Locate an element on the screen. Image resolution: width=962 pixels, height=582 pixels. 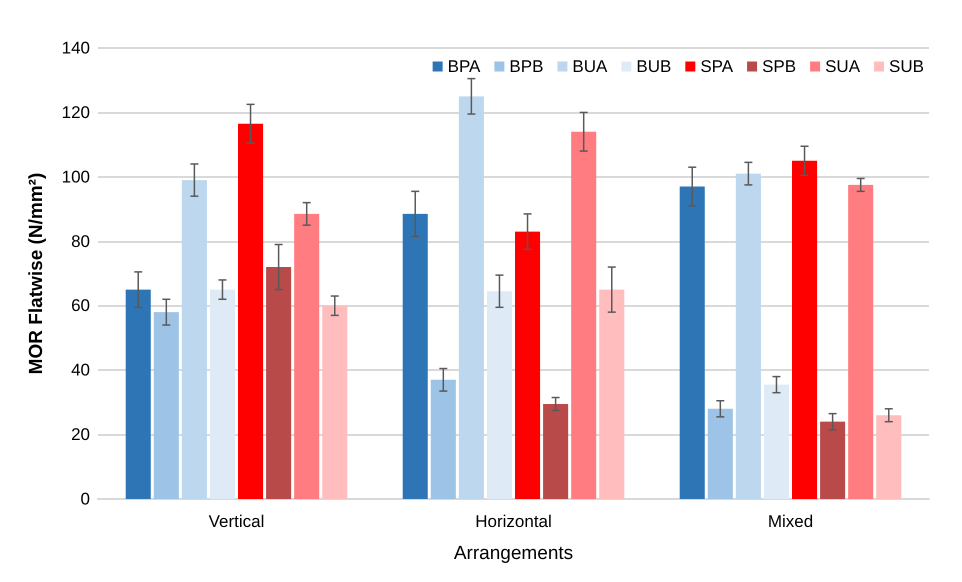
x-tick-label: Mixed is located at coordinates (791, 521).